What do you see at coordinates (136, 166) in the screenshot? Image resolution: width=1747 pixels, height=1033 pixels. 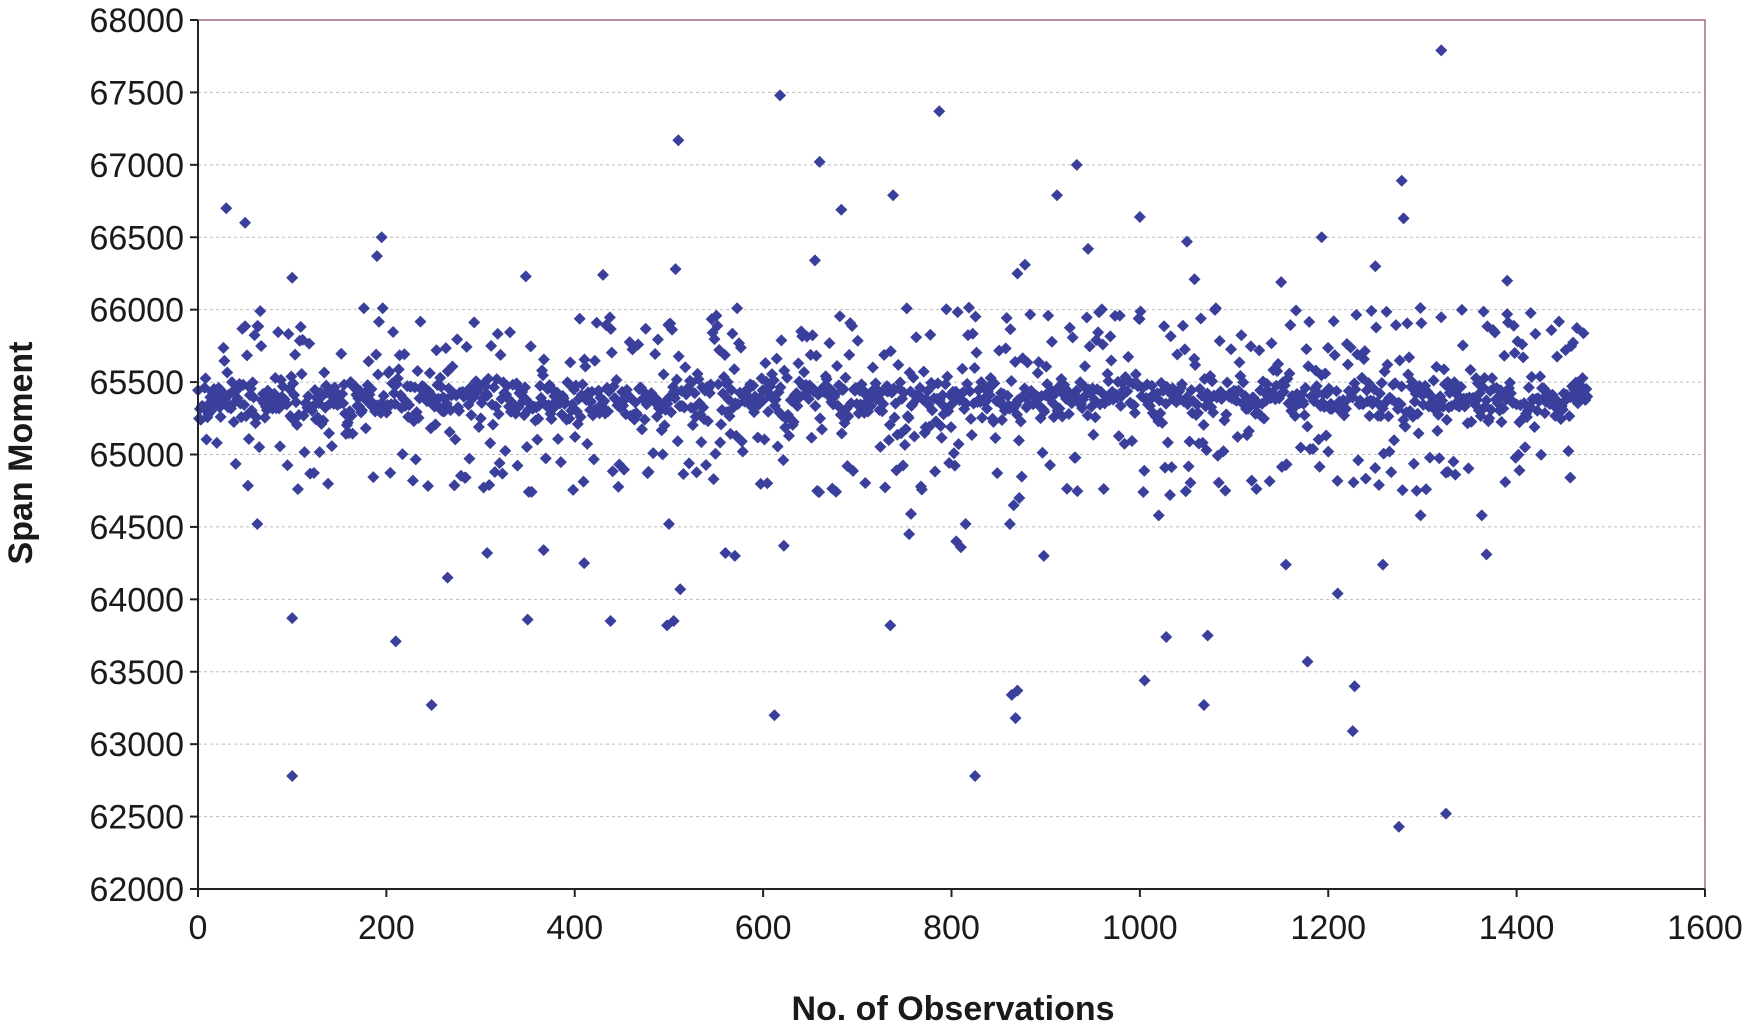 I see `y-tick-label: 67000` at bounding box center [136, 166].